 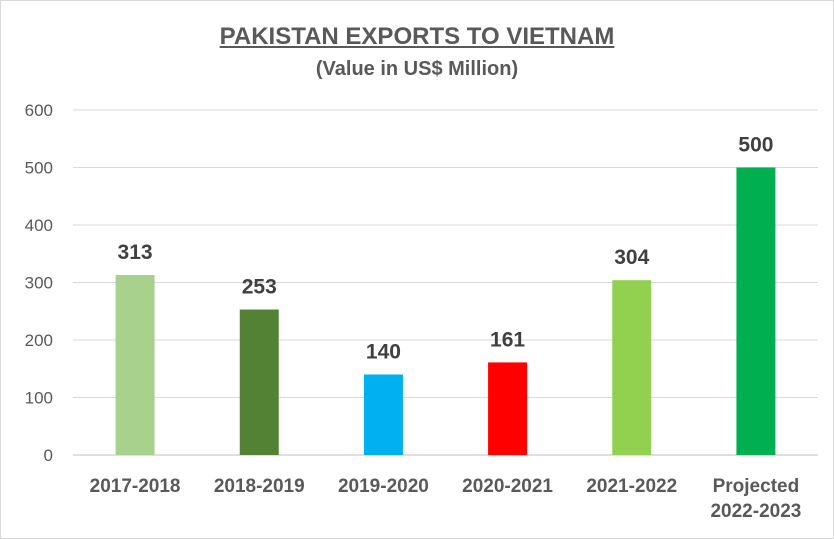 What do you see at coordinates (507, 339) in the screenshot?
I see `data-label: 161` at bounding box center [507, 339].